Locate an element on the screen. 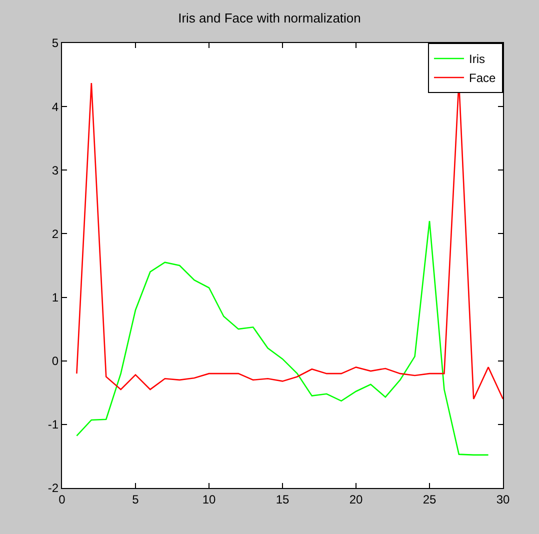 The width and height of the screenshot is (539, 534). x-tick-label: 25 is located at coordinates (429, 499).